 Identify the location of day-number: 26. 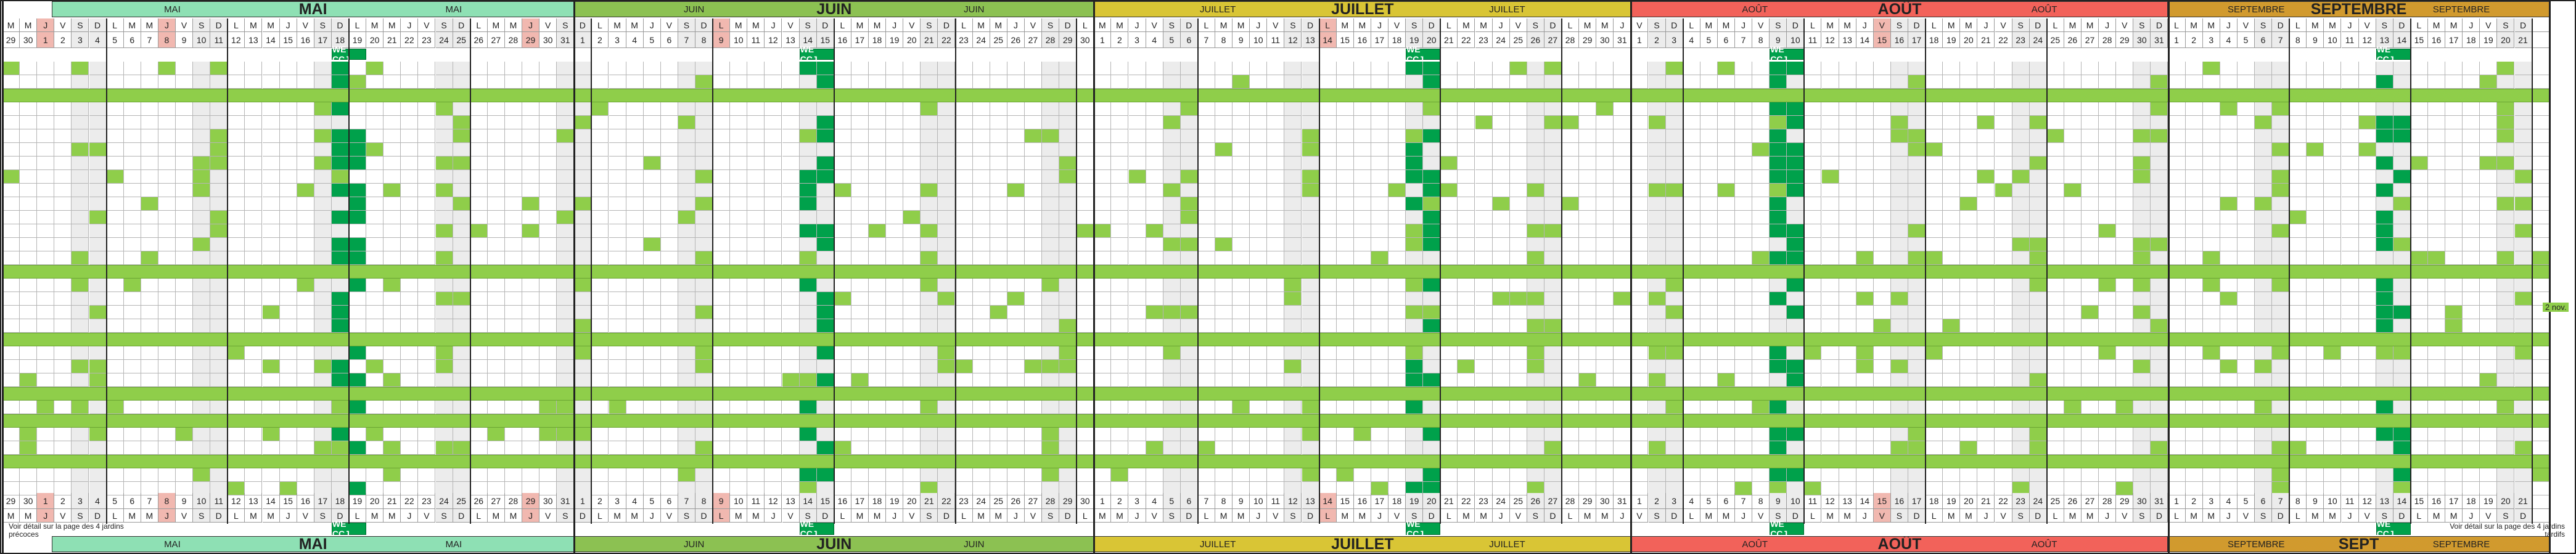
(1016, 40).